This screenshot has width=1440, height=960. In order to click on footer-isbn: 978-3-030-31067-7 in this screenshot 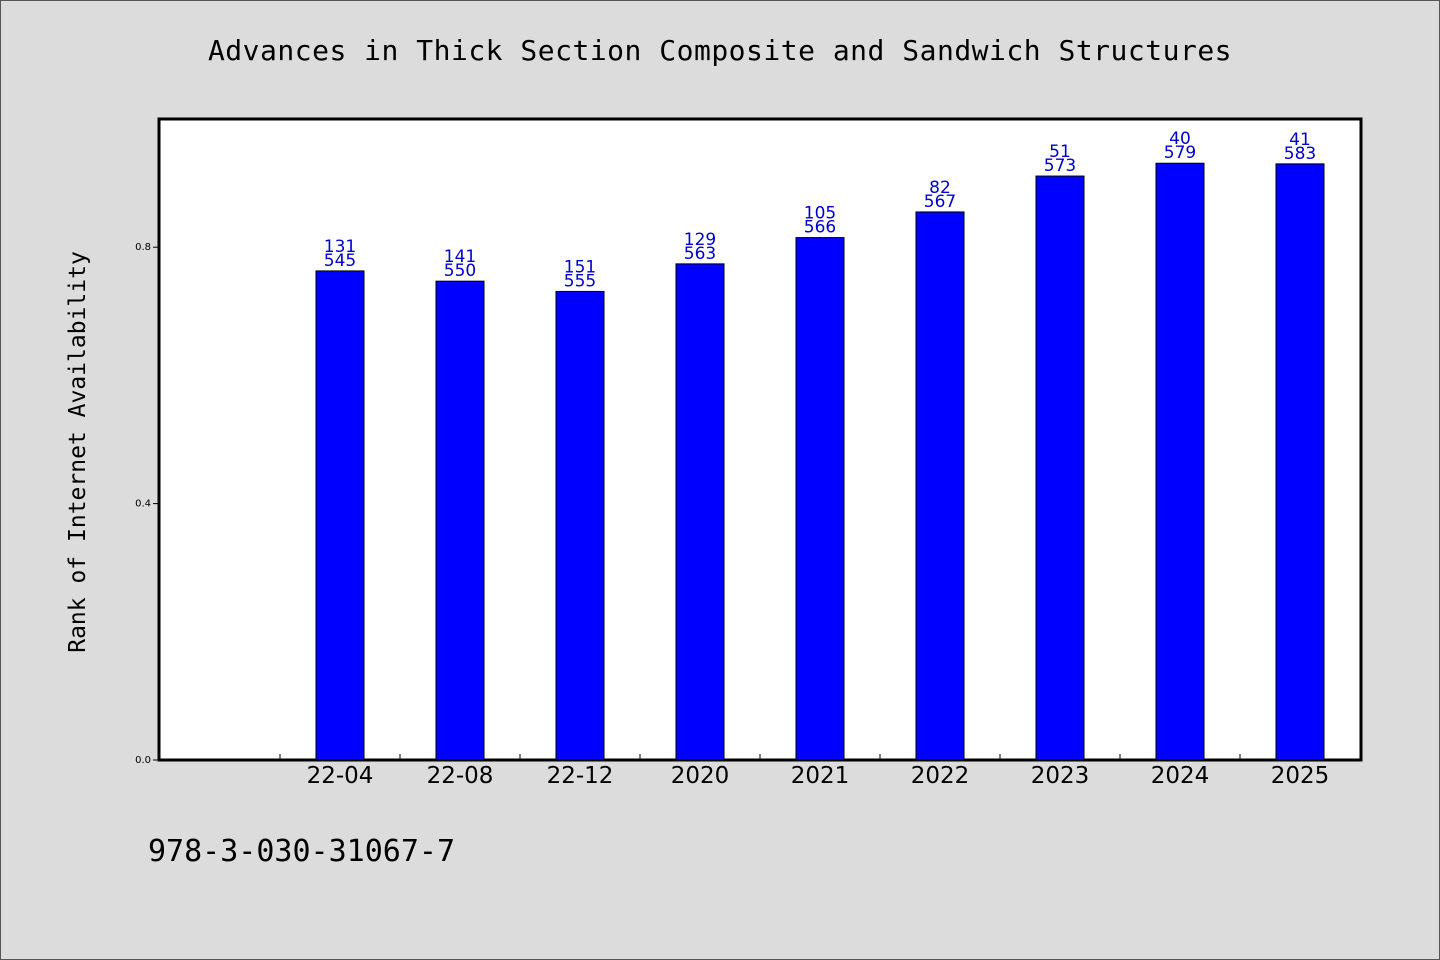, I will do `click(302, 851)`.